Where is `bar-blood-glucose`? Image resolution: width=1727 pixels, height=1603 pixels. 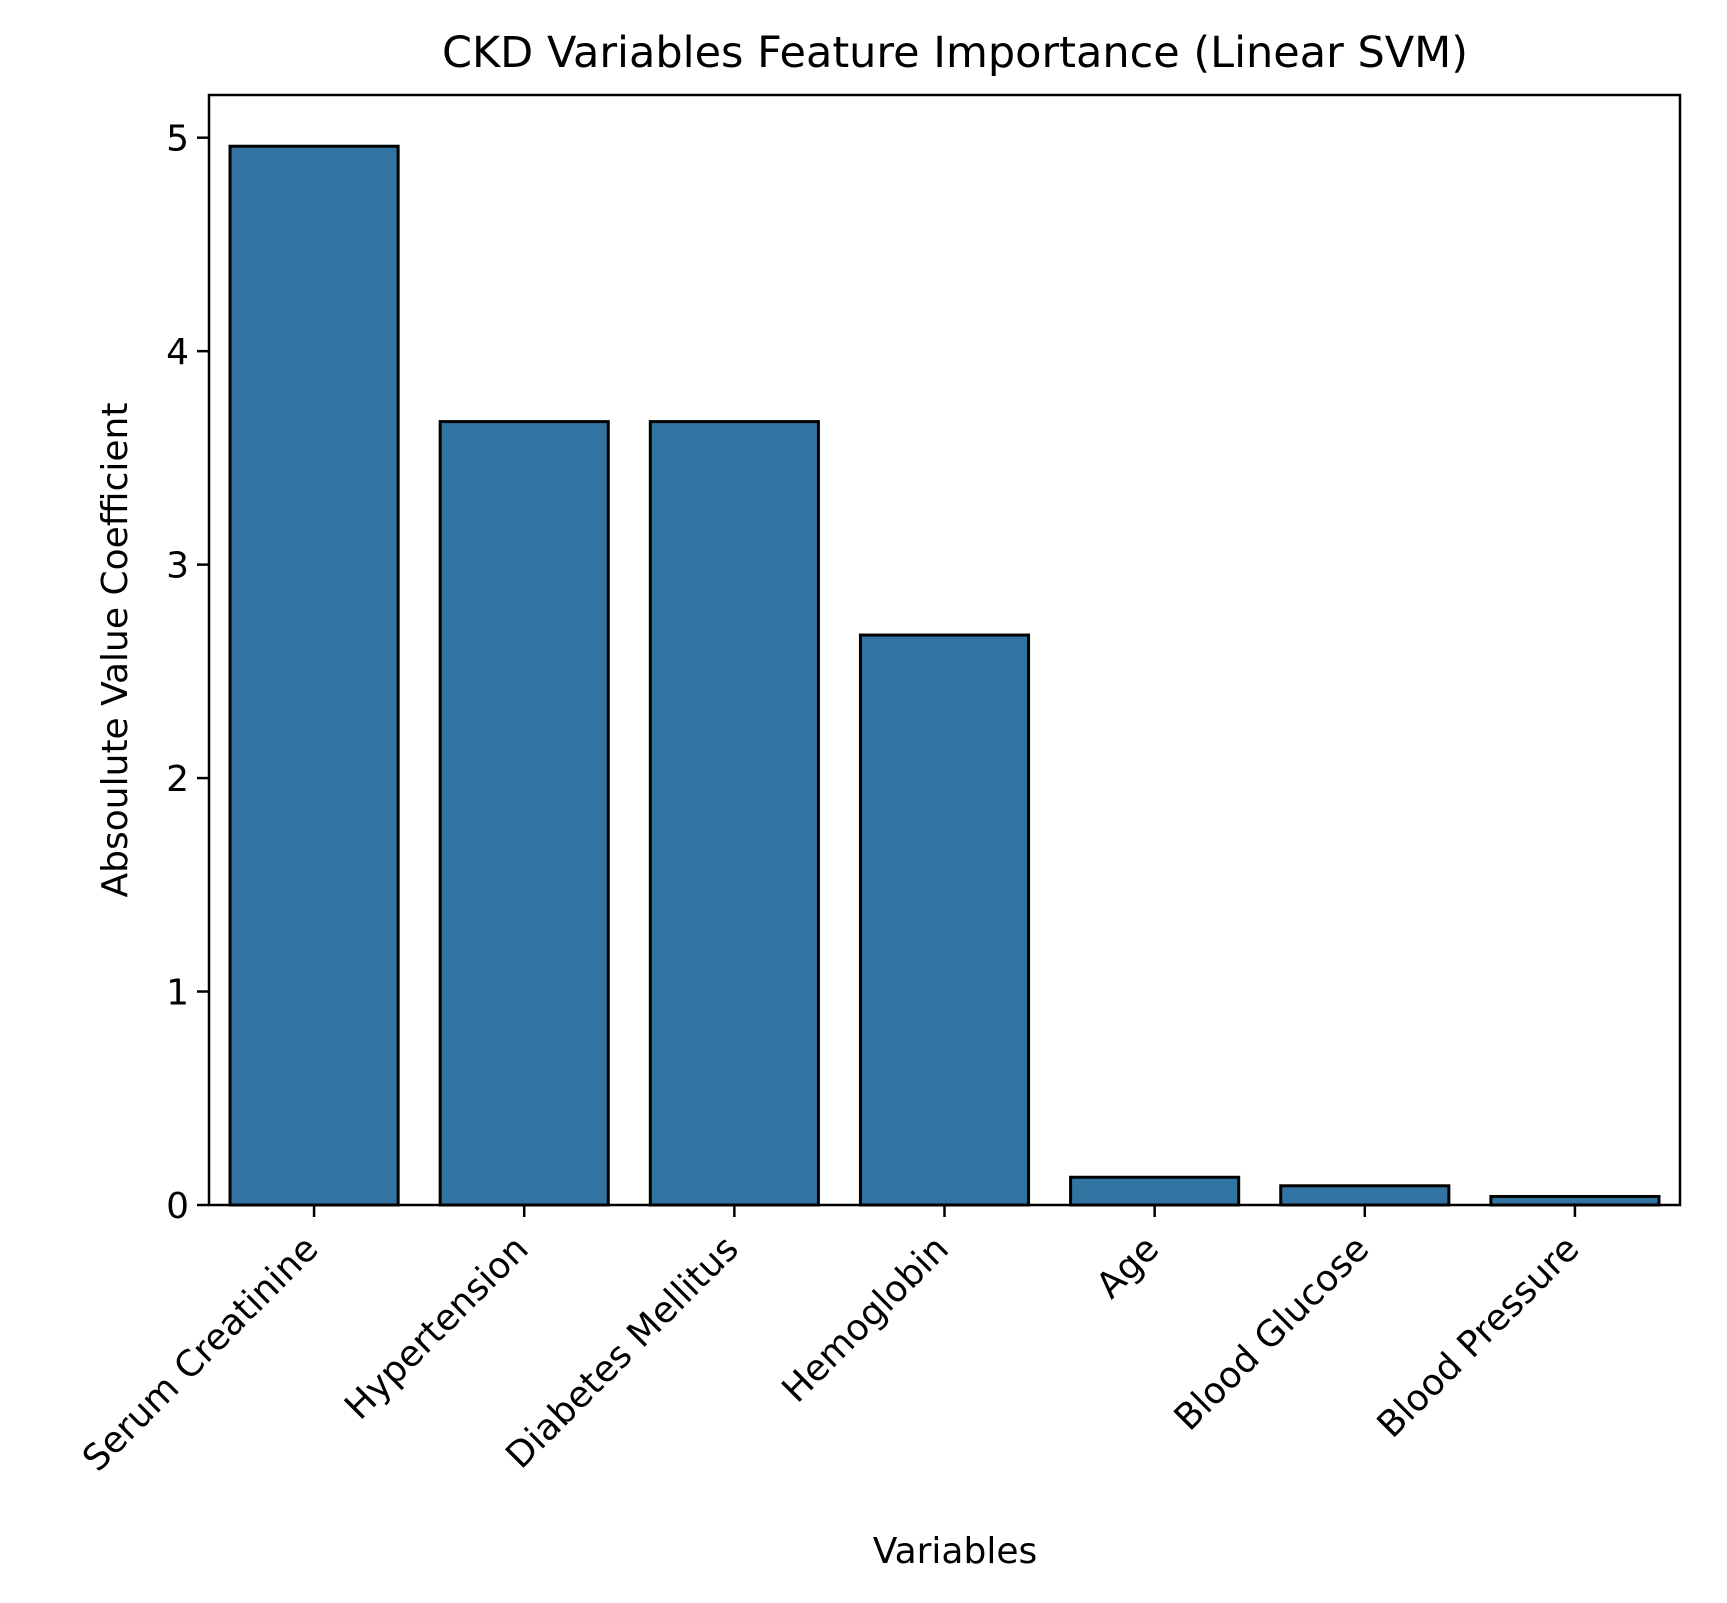 bar-blood-glucose is located at coordinates (1365, 1195).